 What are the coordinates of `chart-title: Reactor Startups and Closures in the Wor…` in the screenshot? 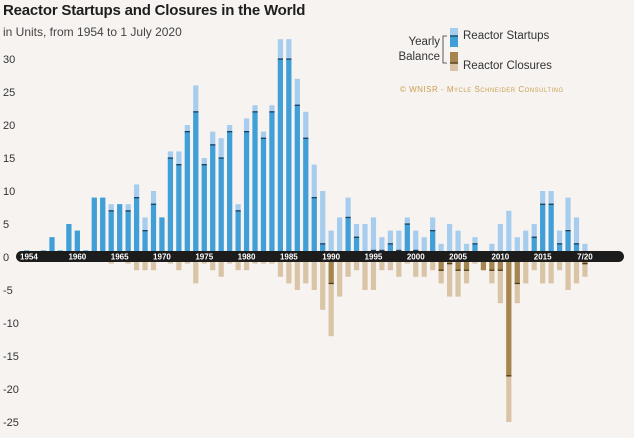 It's located at (154, 10).